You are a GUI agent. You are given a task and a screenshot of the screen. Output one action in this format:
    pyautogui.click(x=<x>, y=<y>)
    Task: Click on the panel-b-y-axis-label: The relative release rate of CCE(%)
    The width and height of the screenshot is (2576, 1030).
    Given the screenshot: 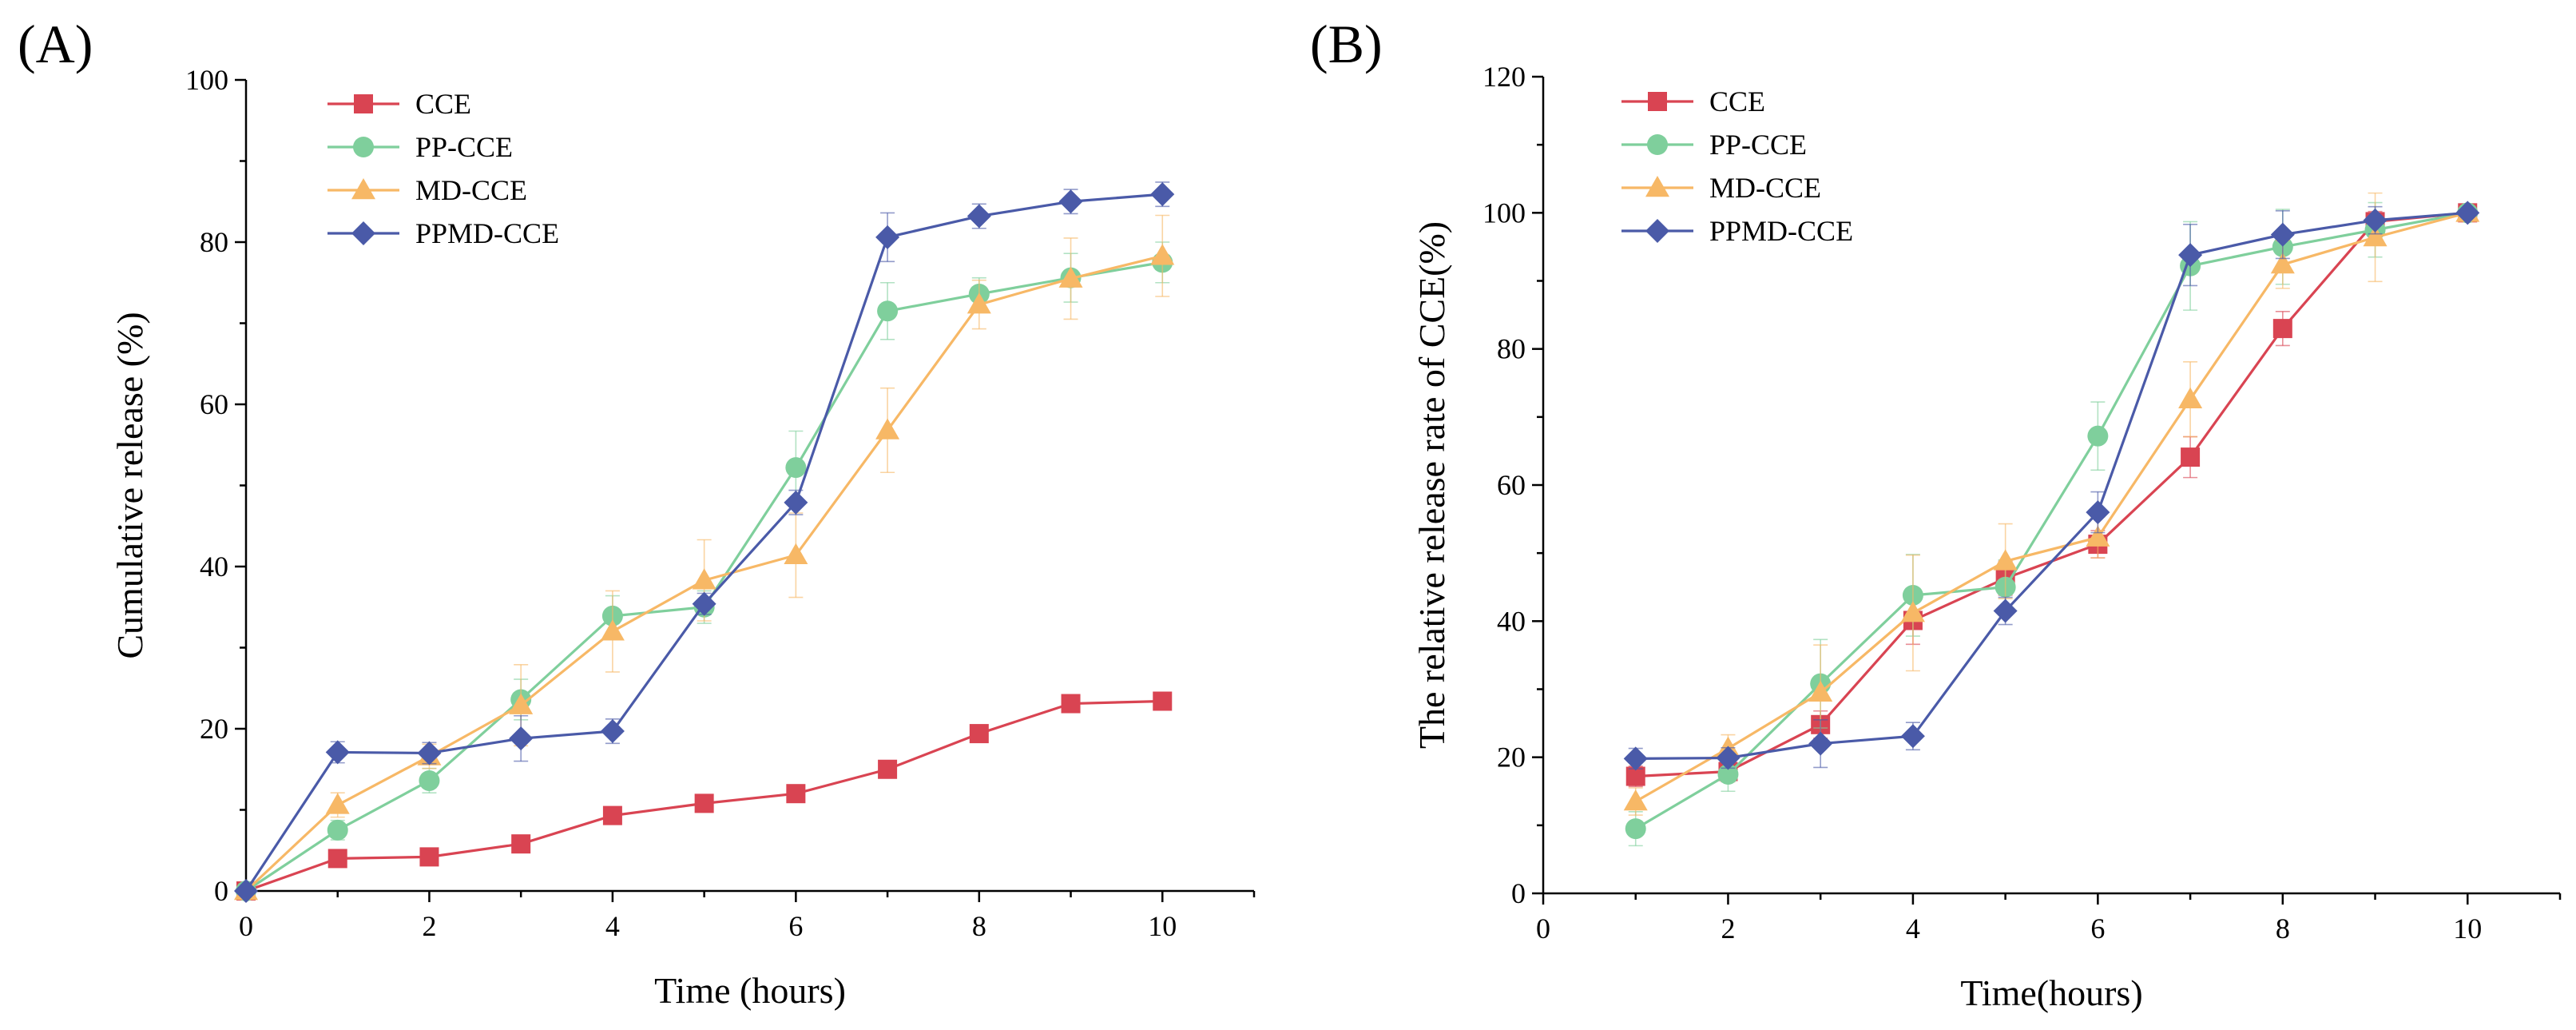 What is the action you would take?
    pyautogui.click(x=1431, y=485)
    